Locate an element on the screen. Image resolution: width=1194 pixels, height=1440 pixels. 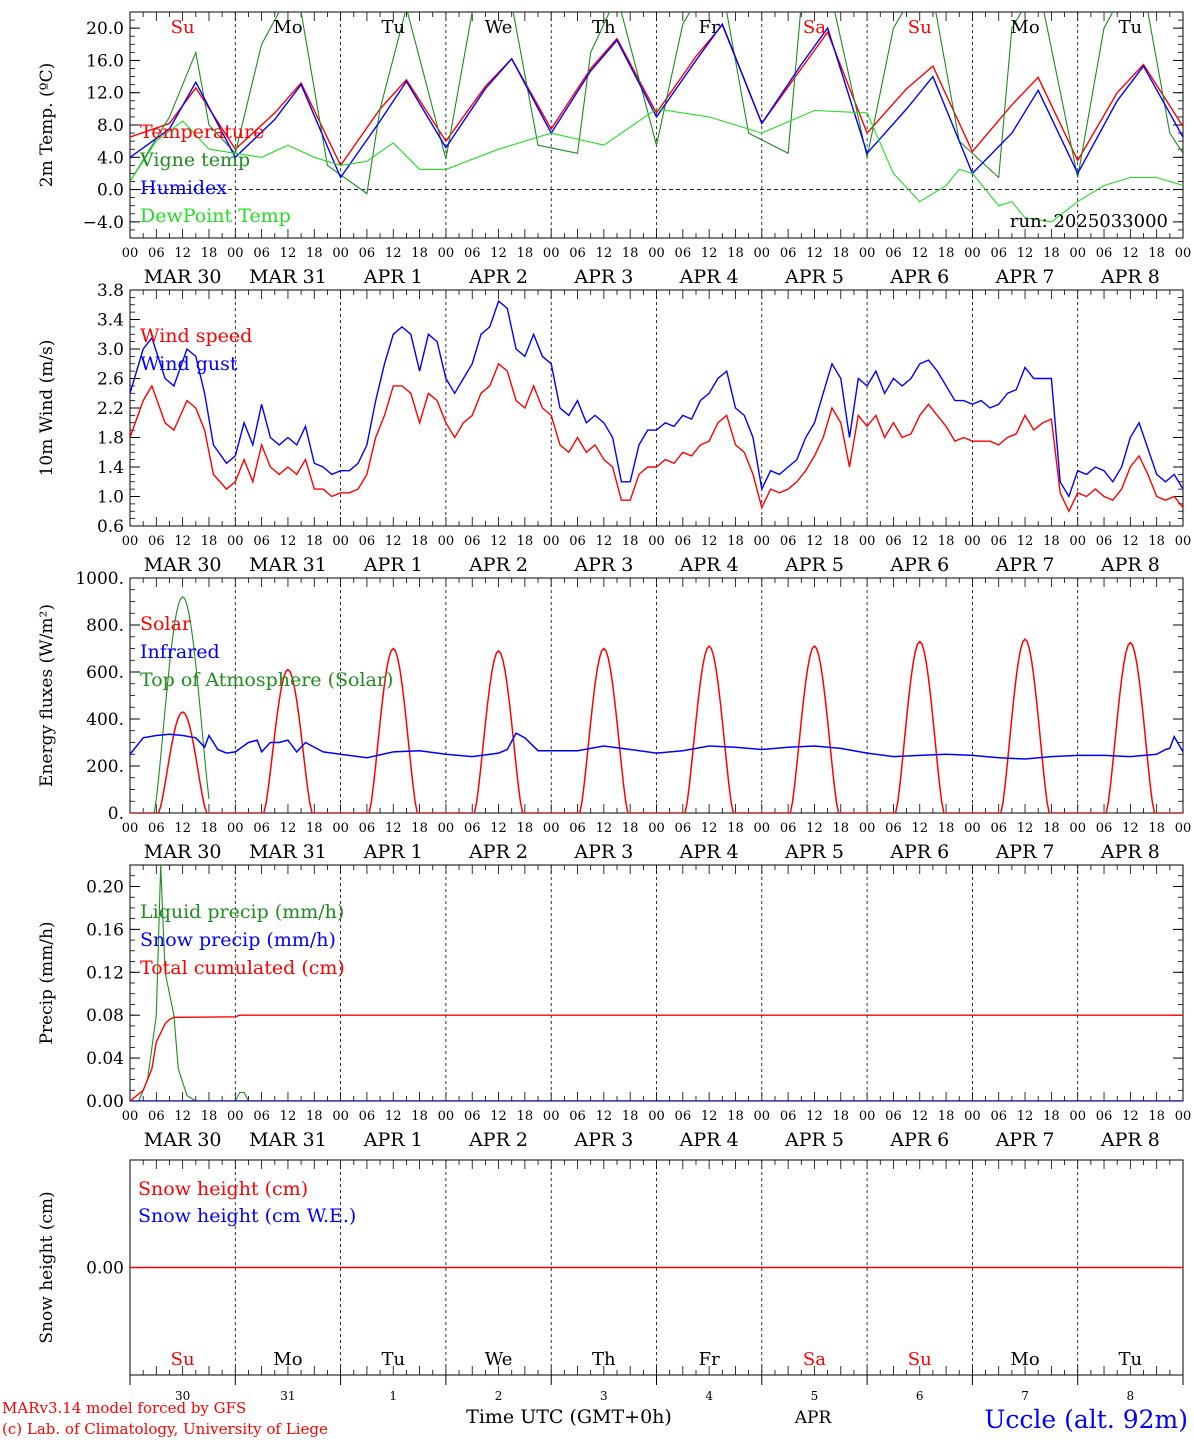
series-temperature is located at coordinates (656, 95).